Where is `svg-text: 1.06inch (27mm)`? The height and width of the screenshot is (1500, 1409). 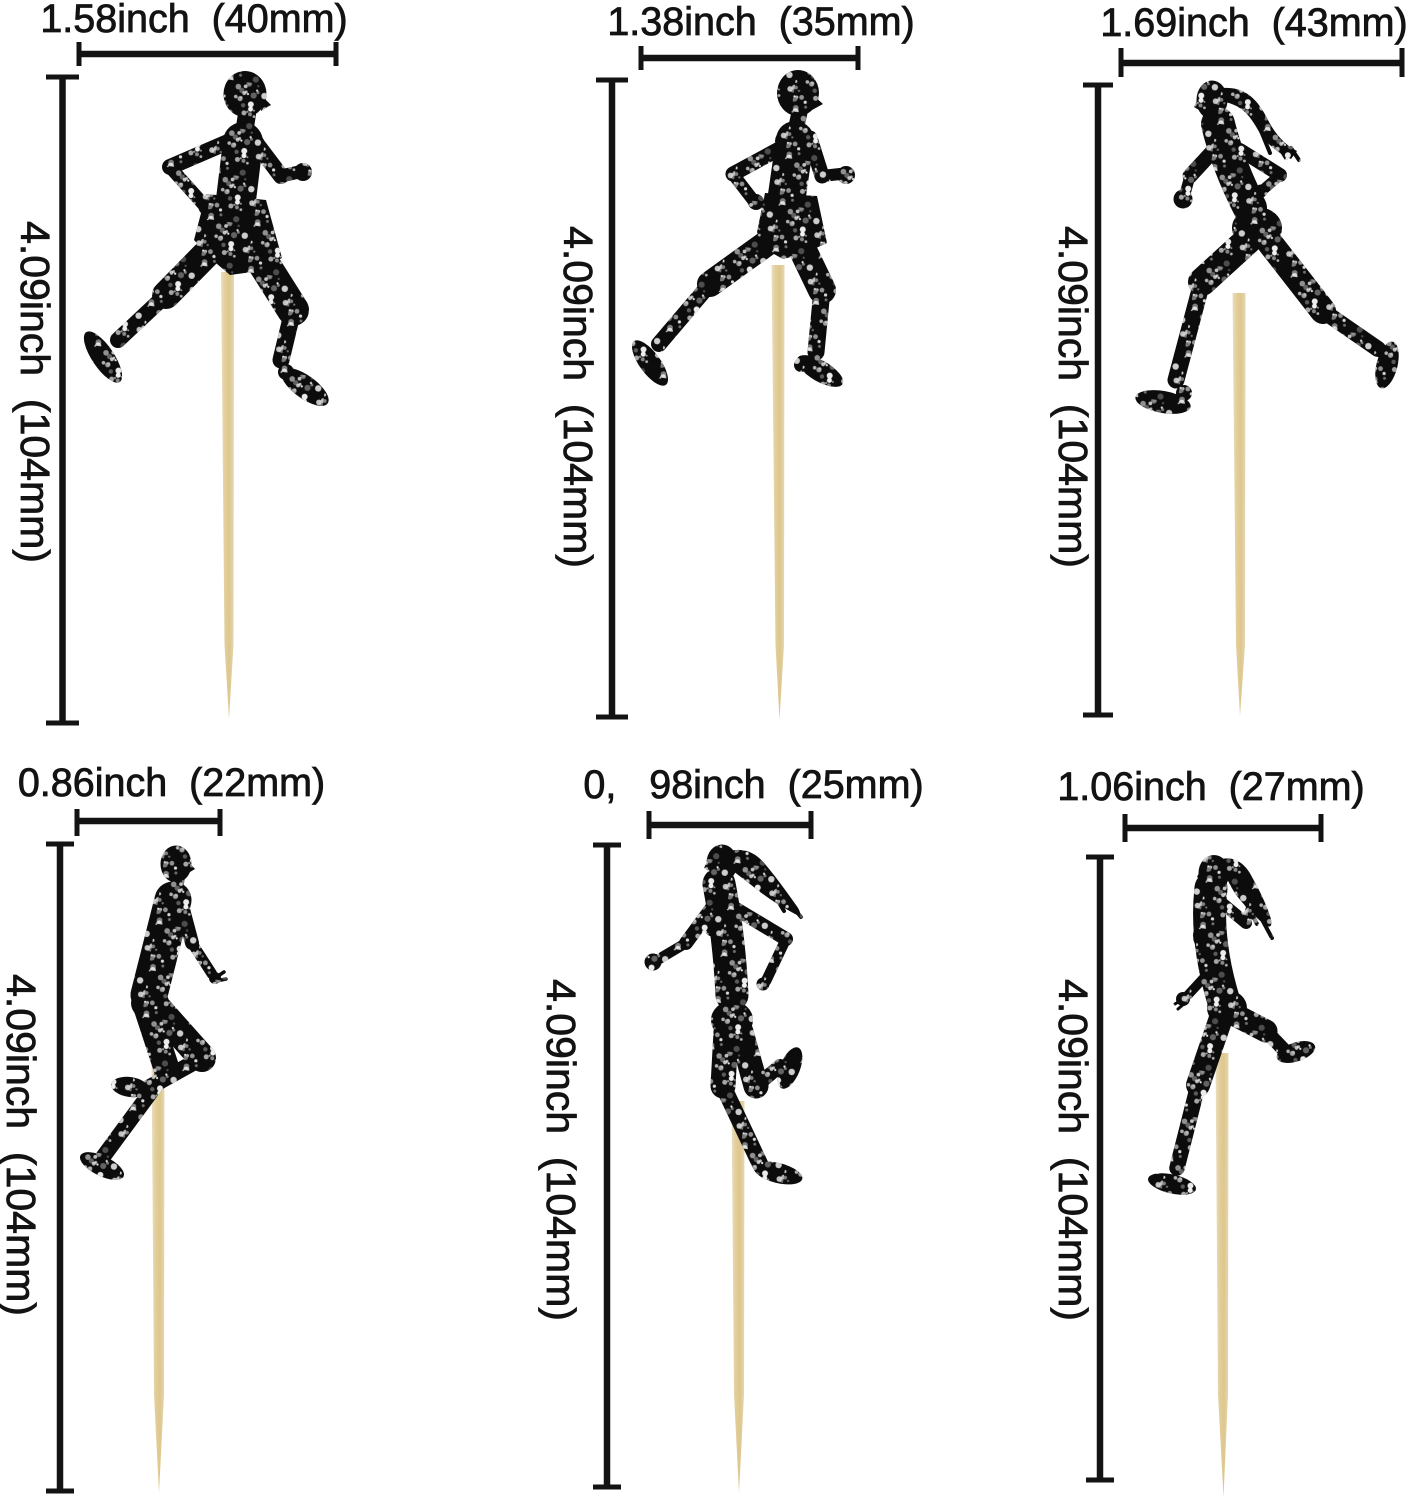 svg-text: 1.06inch (27mm) is located at coordinates (1210, 787).